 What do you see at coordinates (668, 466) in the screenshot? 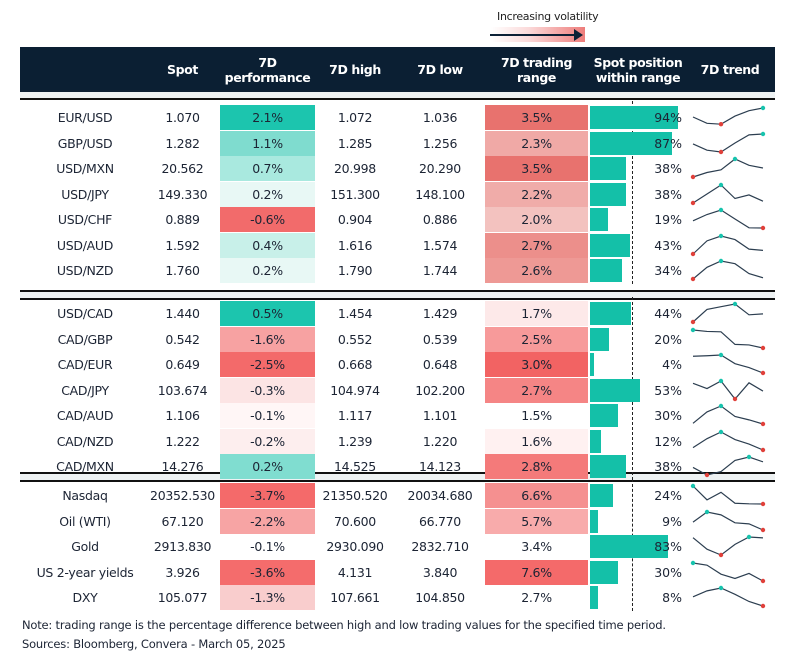
I see `position-pct: 38%` at bounding box center [668, 466].